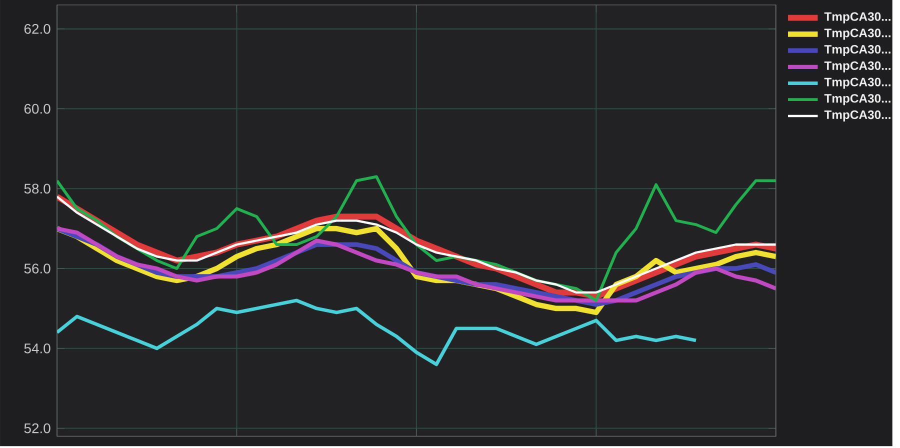 The height and width of the screenshot is (448, 900). I want to click on y-tick-label: 54.0, so click(37, 348).